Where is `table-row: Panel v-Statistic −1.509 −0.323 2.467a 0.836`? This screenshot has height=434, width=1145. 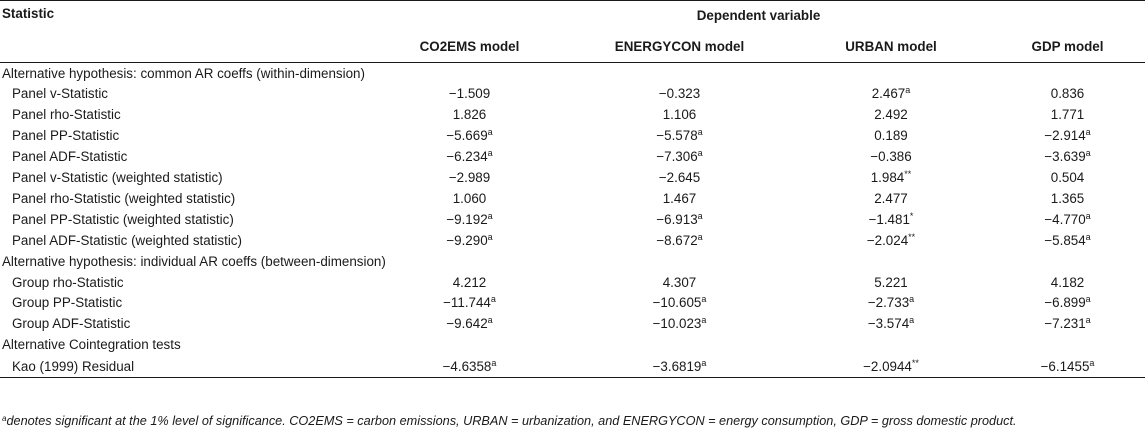 table-row: Panel v-Statistic −1.509 −0.323 2.467a 0.836 is located at coordinates (572, 94).